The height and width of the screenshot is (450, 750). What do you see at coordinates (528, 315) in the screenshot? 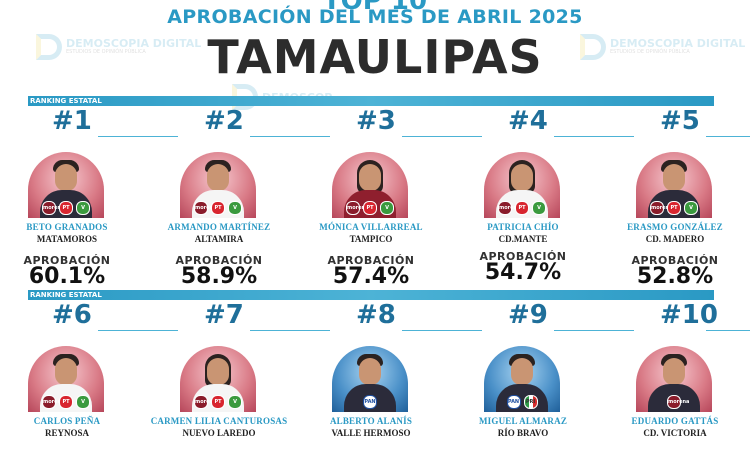
I see `rank-number: #9` at bounding box center [528, 315].